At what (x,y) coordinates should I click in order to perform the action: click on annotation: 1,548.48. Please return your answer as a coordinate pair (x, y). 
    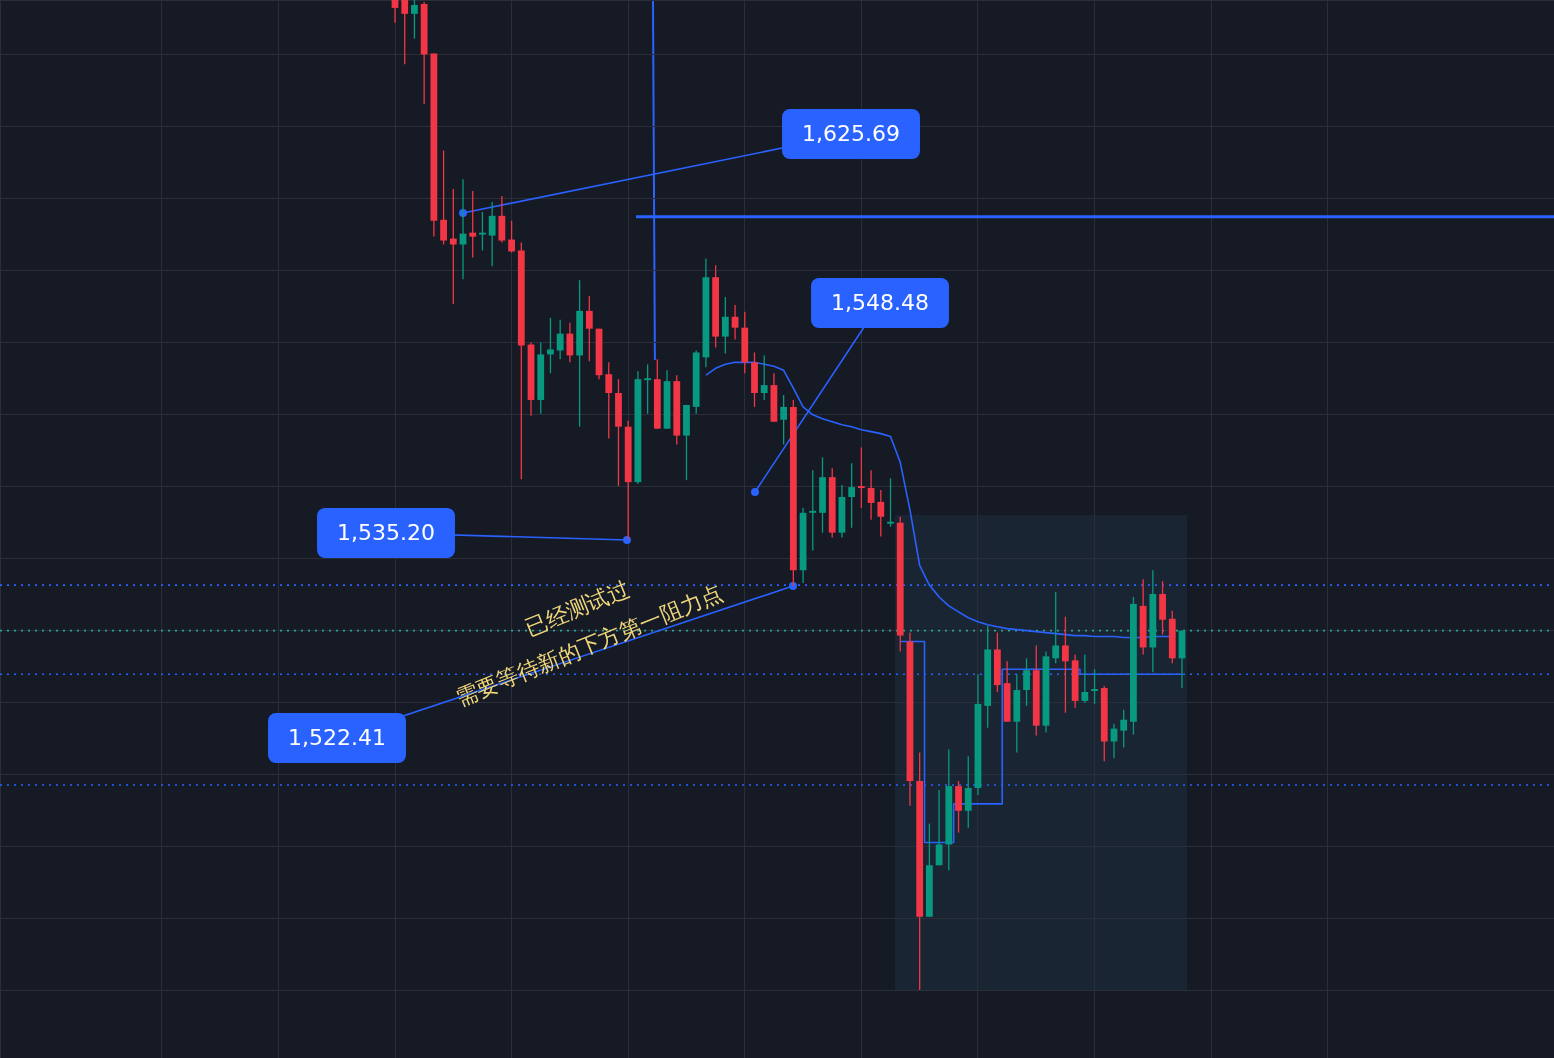
    Looking at the image, I should click on (880, 302).